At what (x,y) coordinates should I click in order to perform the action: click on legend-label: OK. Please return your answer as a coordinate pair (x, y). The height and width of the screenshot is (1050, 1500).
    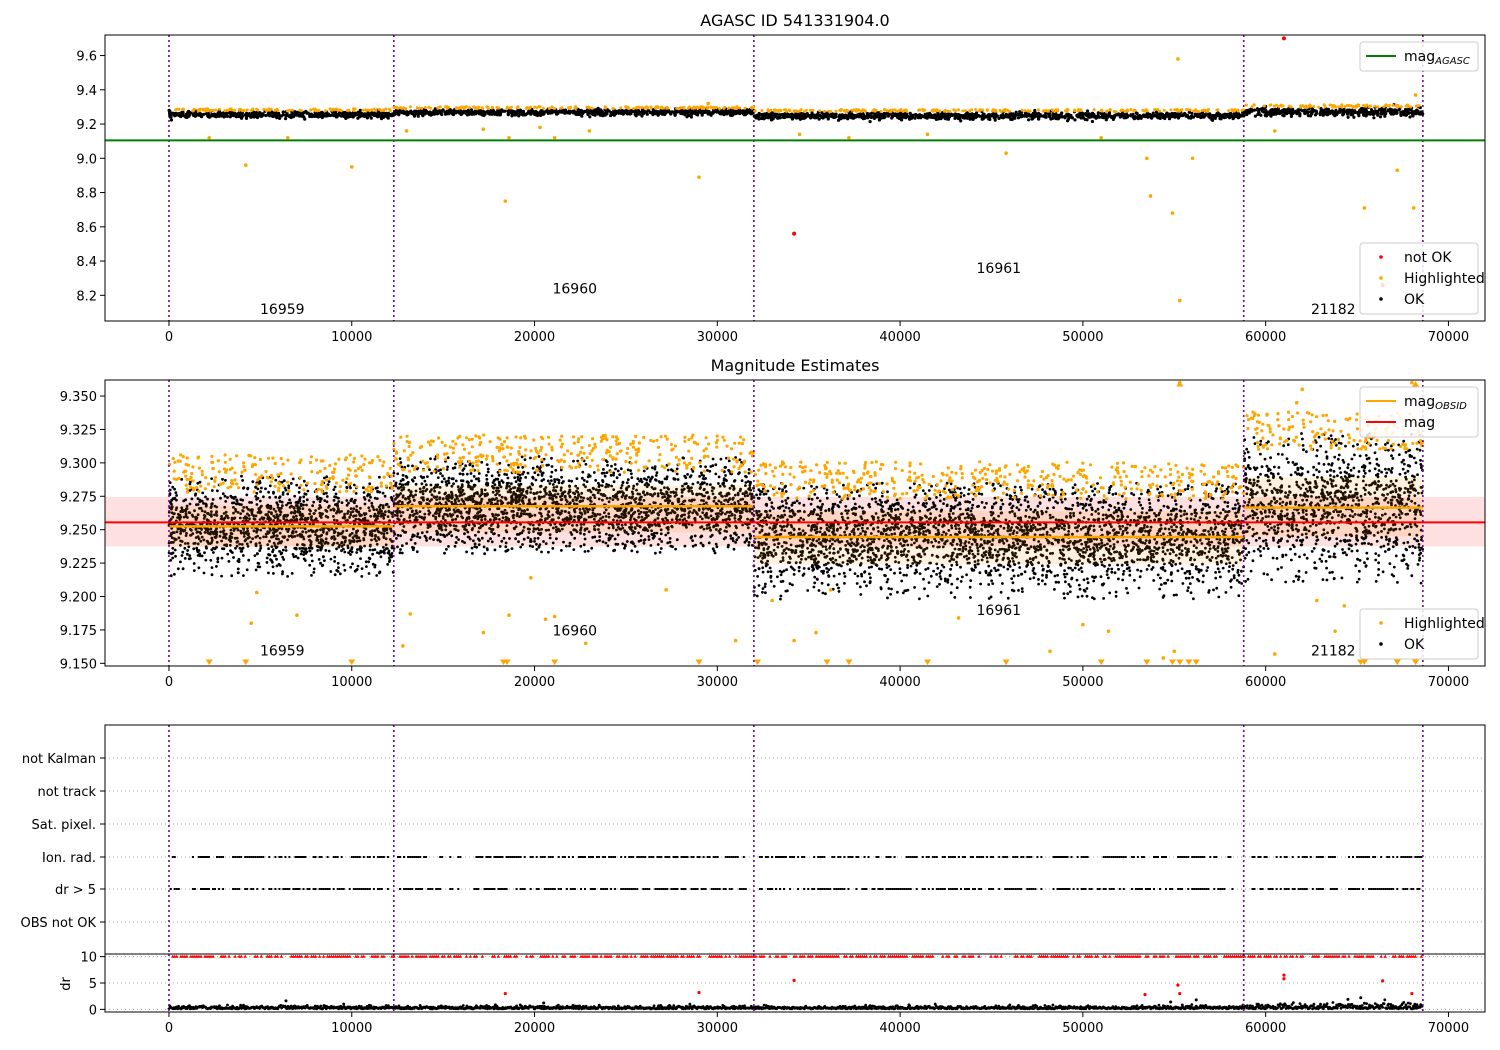
    Looking at the image, I should click on (1414, 300).